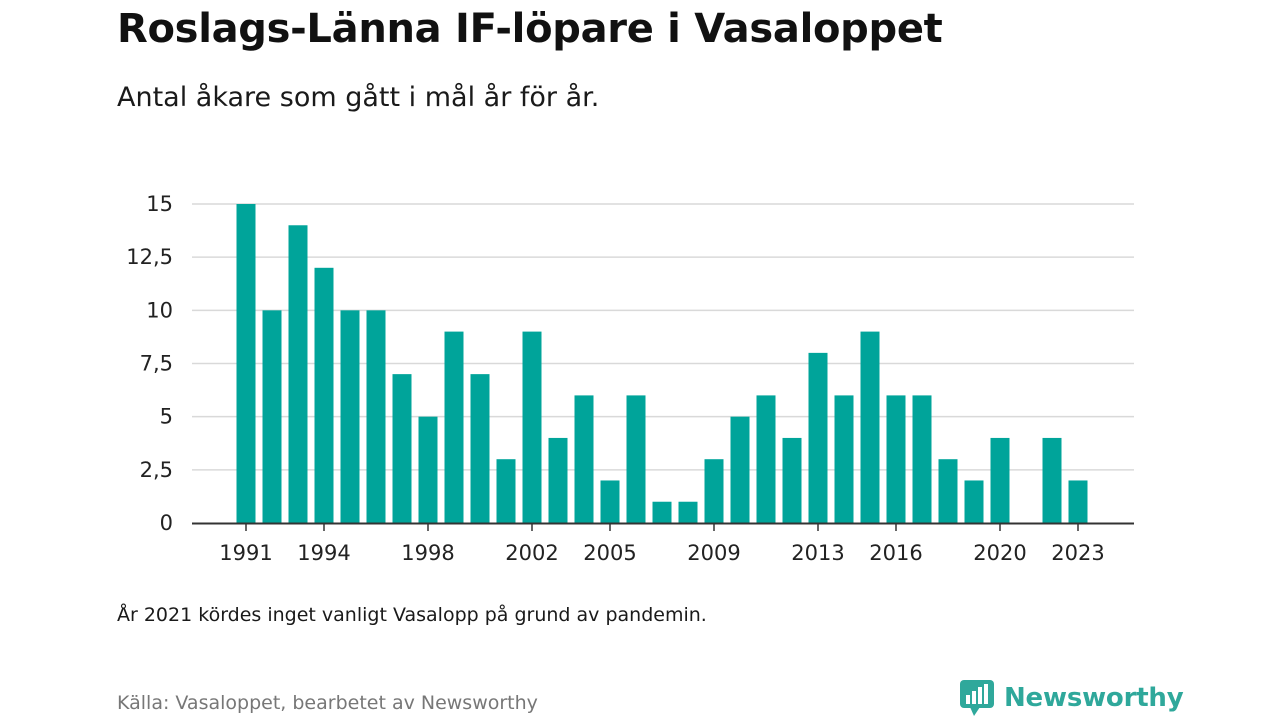 The height and width of the screenshot is (720, 1280). I want to click on x-tick-label: 1998, so click(427, 553).